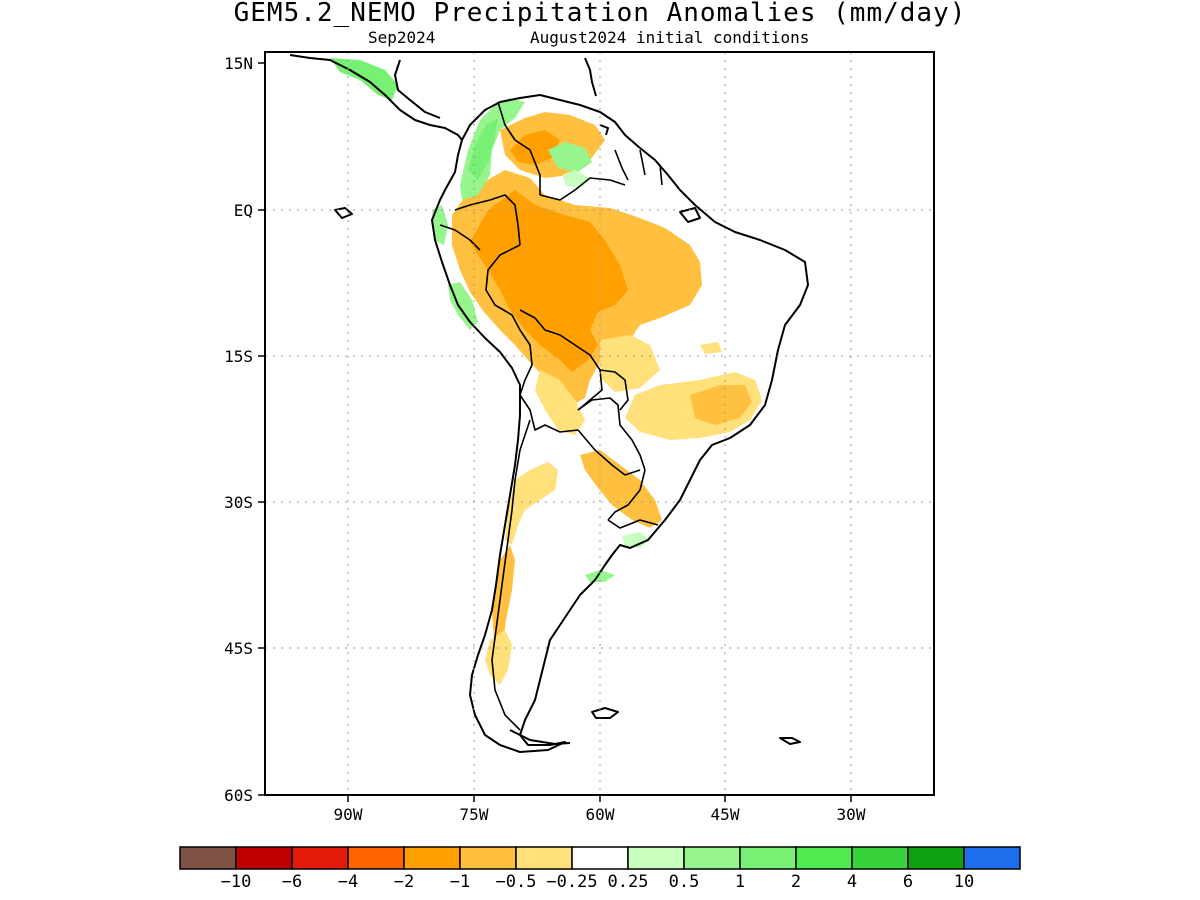 The width and height of the screenshot is (1200, 900). What do you see at coordinates (790, 741) in the screenshot?
I see `south-georgia` at bounding box center [790, 741].